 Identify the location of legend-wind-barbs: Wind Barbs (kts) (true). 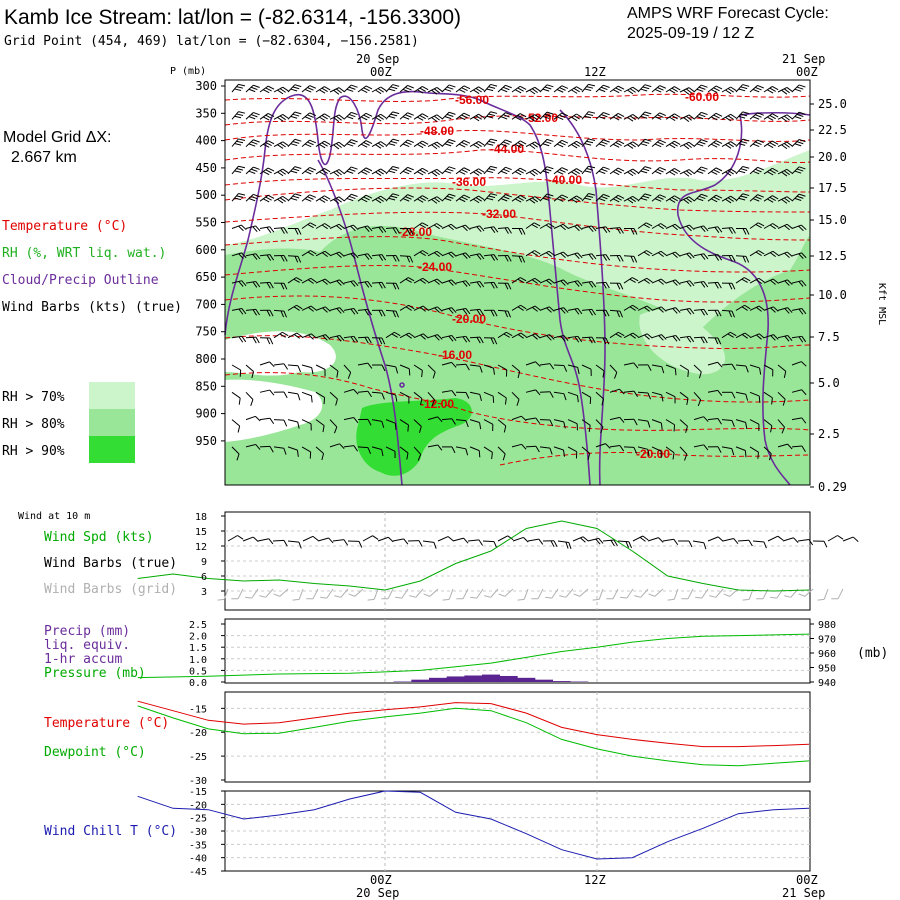
(92, 307).